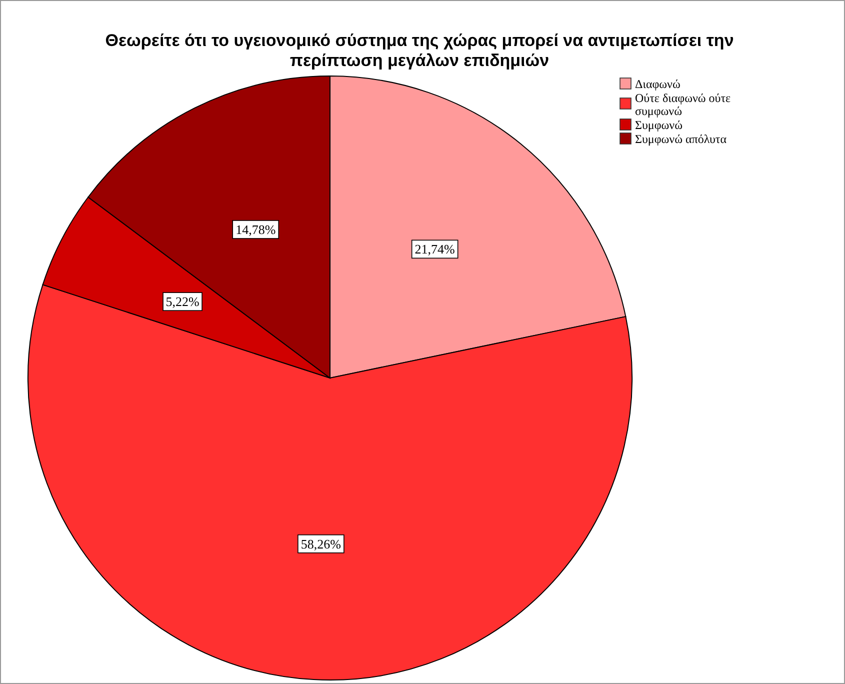 The height and width of the screenshot is (684, 845). I want to click on legend-label: Διαφωνώ, so click(657, 84).